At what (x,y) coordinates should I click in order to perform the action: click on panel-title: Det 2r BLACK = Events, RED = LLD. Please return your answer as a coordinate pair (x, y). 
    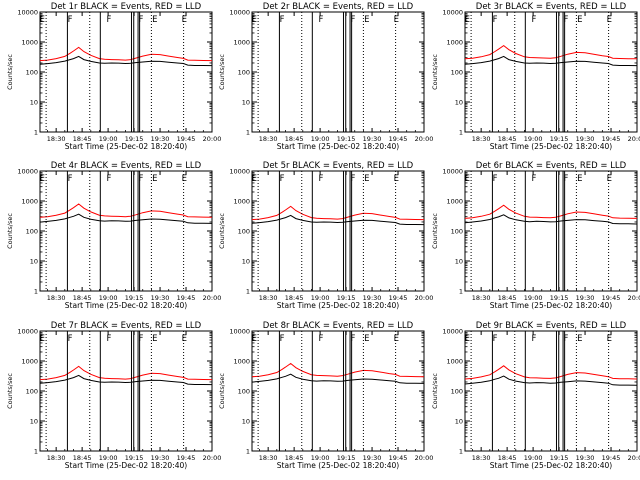
    Looking at the image, I should click on (338, 7).